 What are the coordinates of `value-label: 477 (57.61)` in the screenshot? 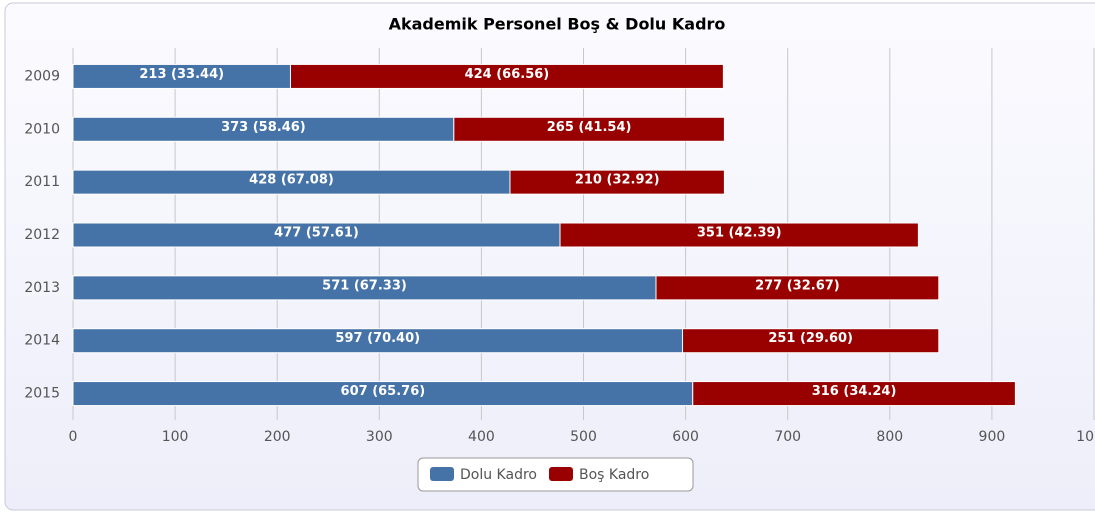 It's located at (316, 233).